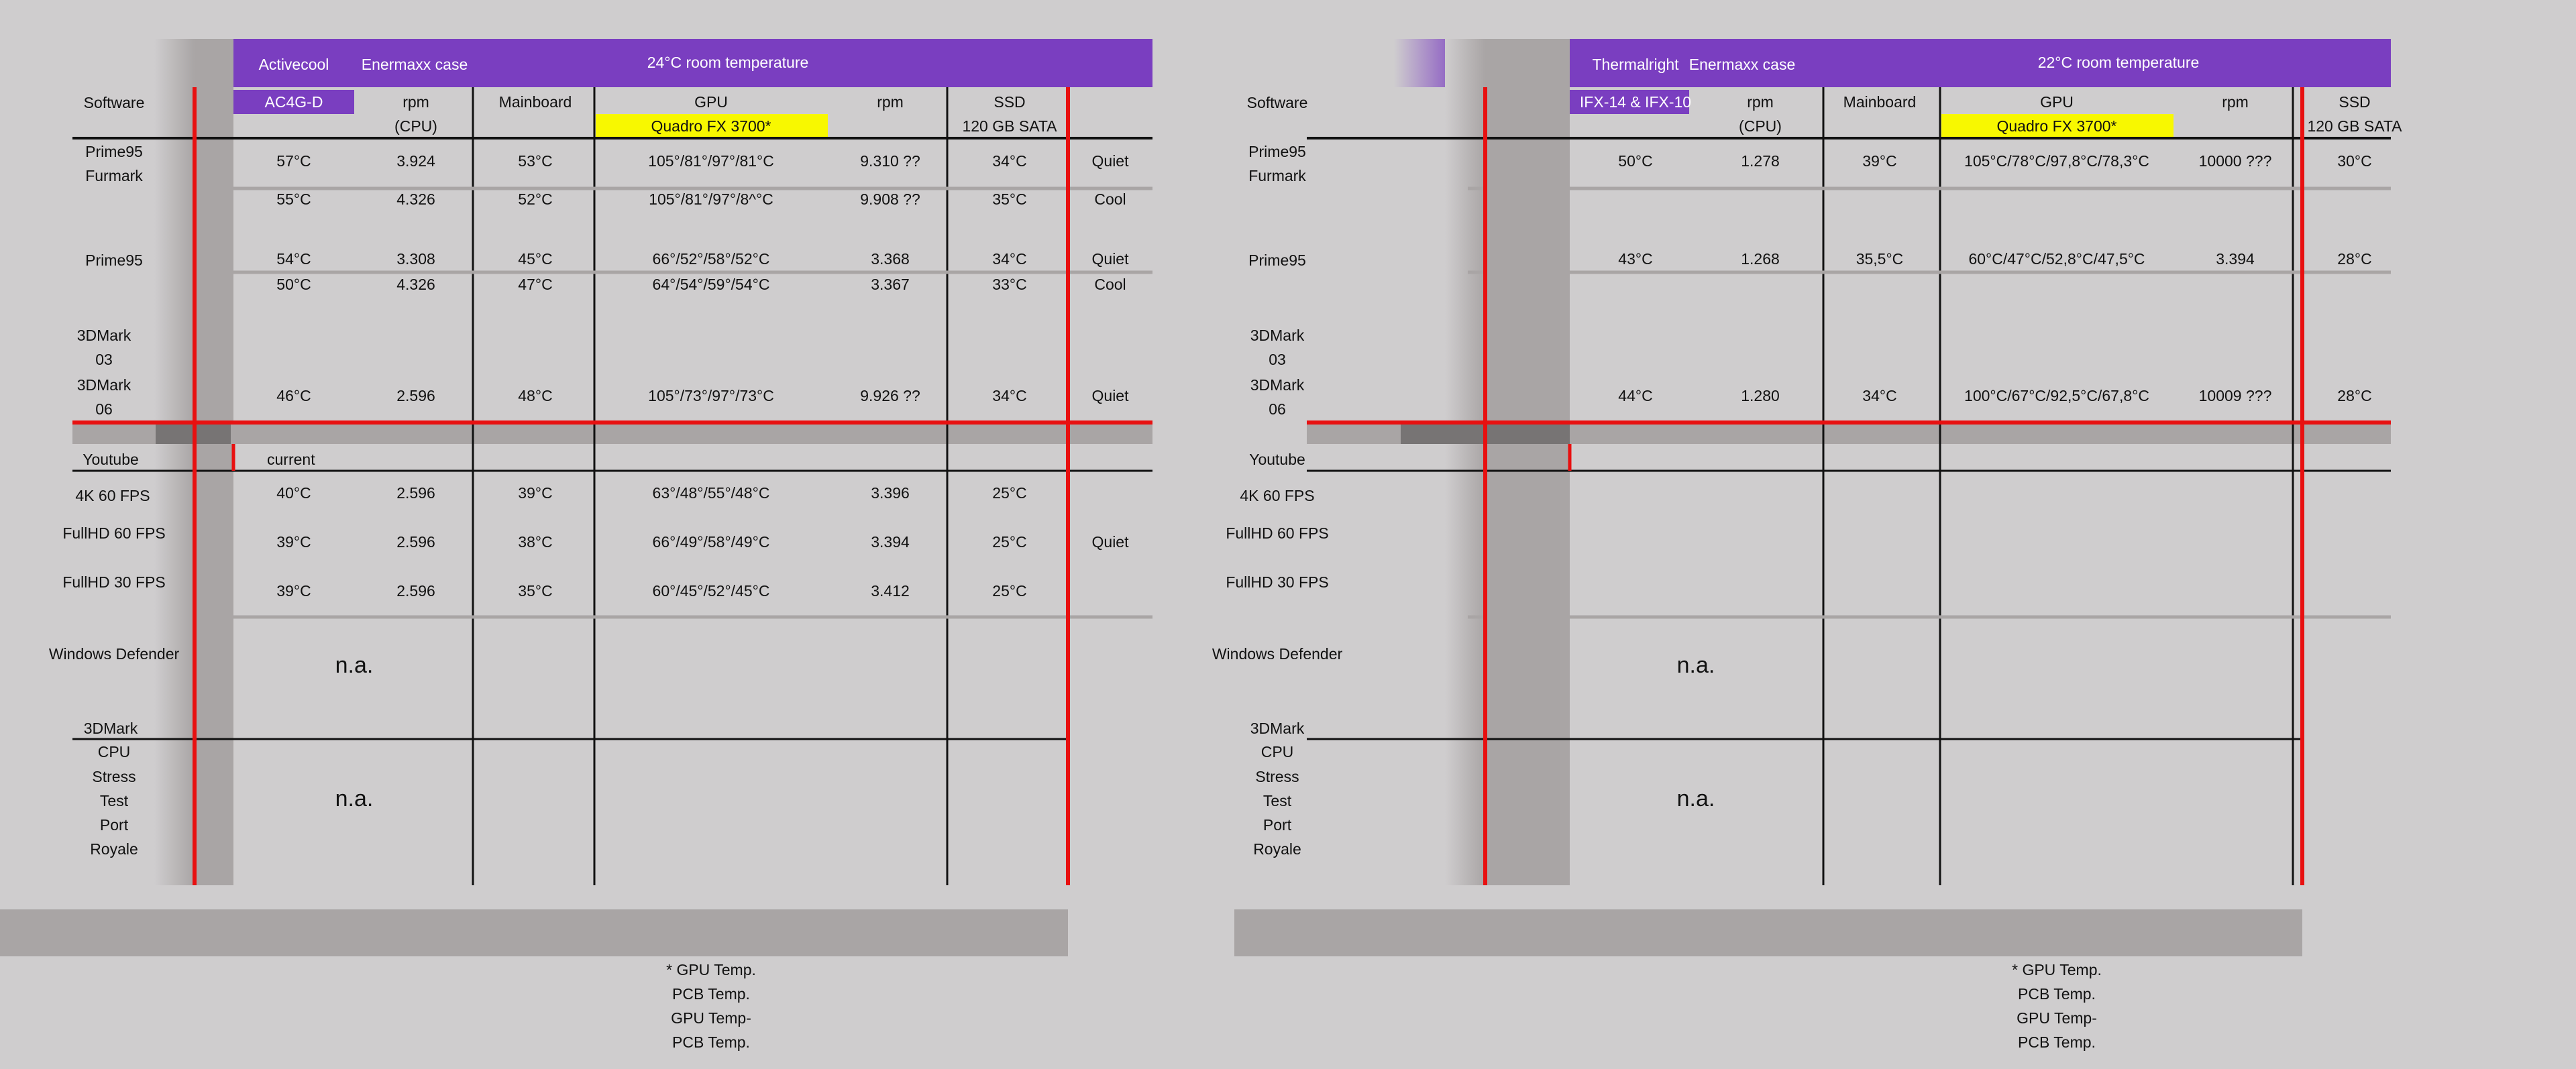 This screenshot has width=2576, height=1069. What do you see at coordinates (2057, 126) in the screenshot?
I see `gpu-highlight-cell` at bounding box center [2057, 126].